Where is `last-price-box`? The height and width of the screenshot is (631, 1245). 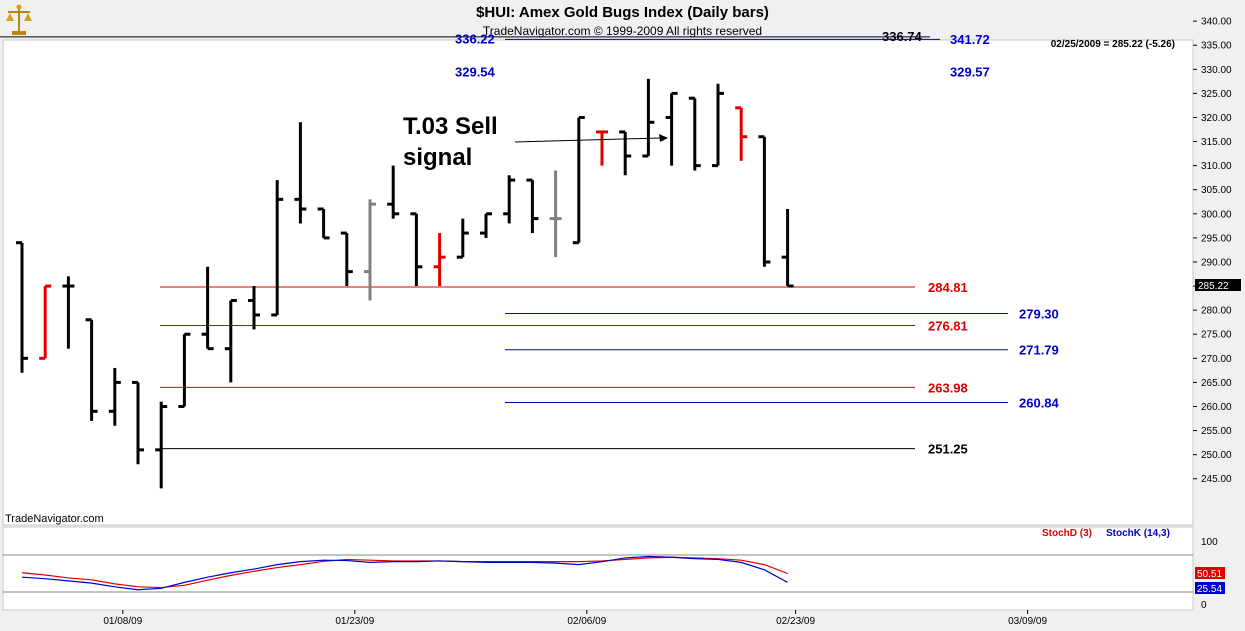
last-price-box is located at coordinates (1218, 285).